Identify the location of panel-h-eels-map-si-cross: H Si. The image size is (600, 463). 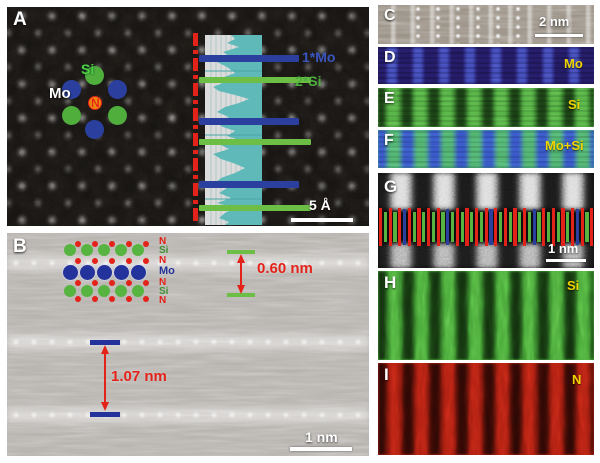
(486, 315).